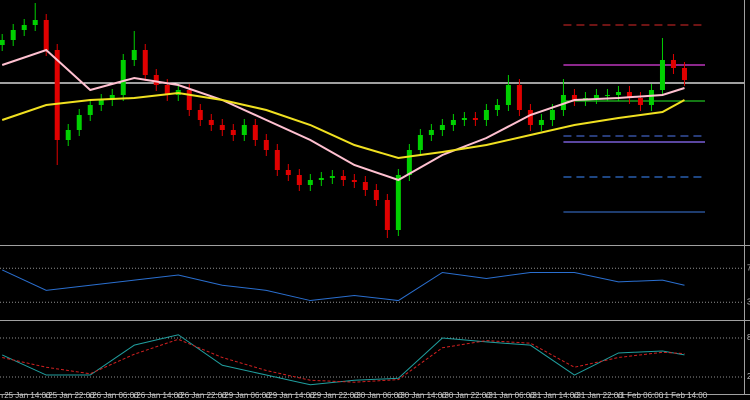  What do you see at coordinates (247, 395) in the screenshot?
I see `x-tick-label: 29 Jan 06:00` at bounding box center [247, 395].